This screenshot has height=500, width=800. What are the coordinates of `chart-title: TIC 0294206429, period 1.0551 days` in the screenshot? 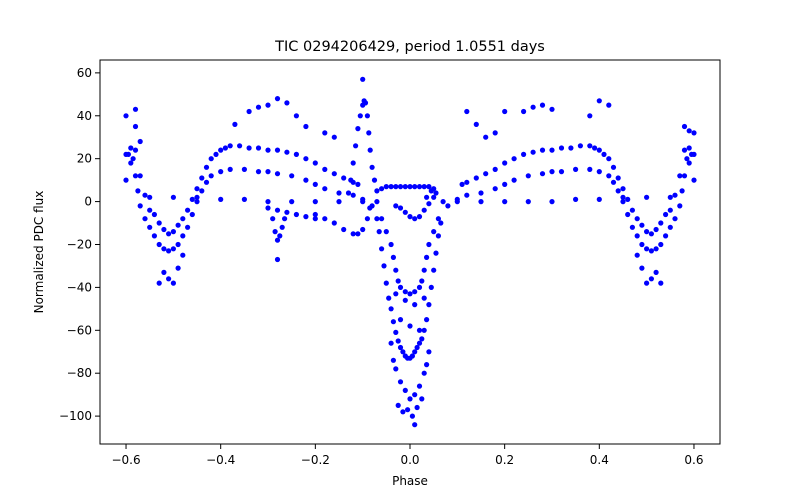 It's located at (409, 47).